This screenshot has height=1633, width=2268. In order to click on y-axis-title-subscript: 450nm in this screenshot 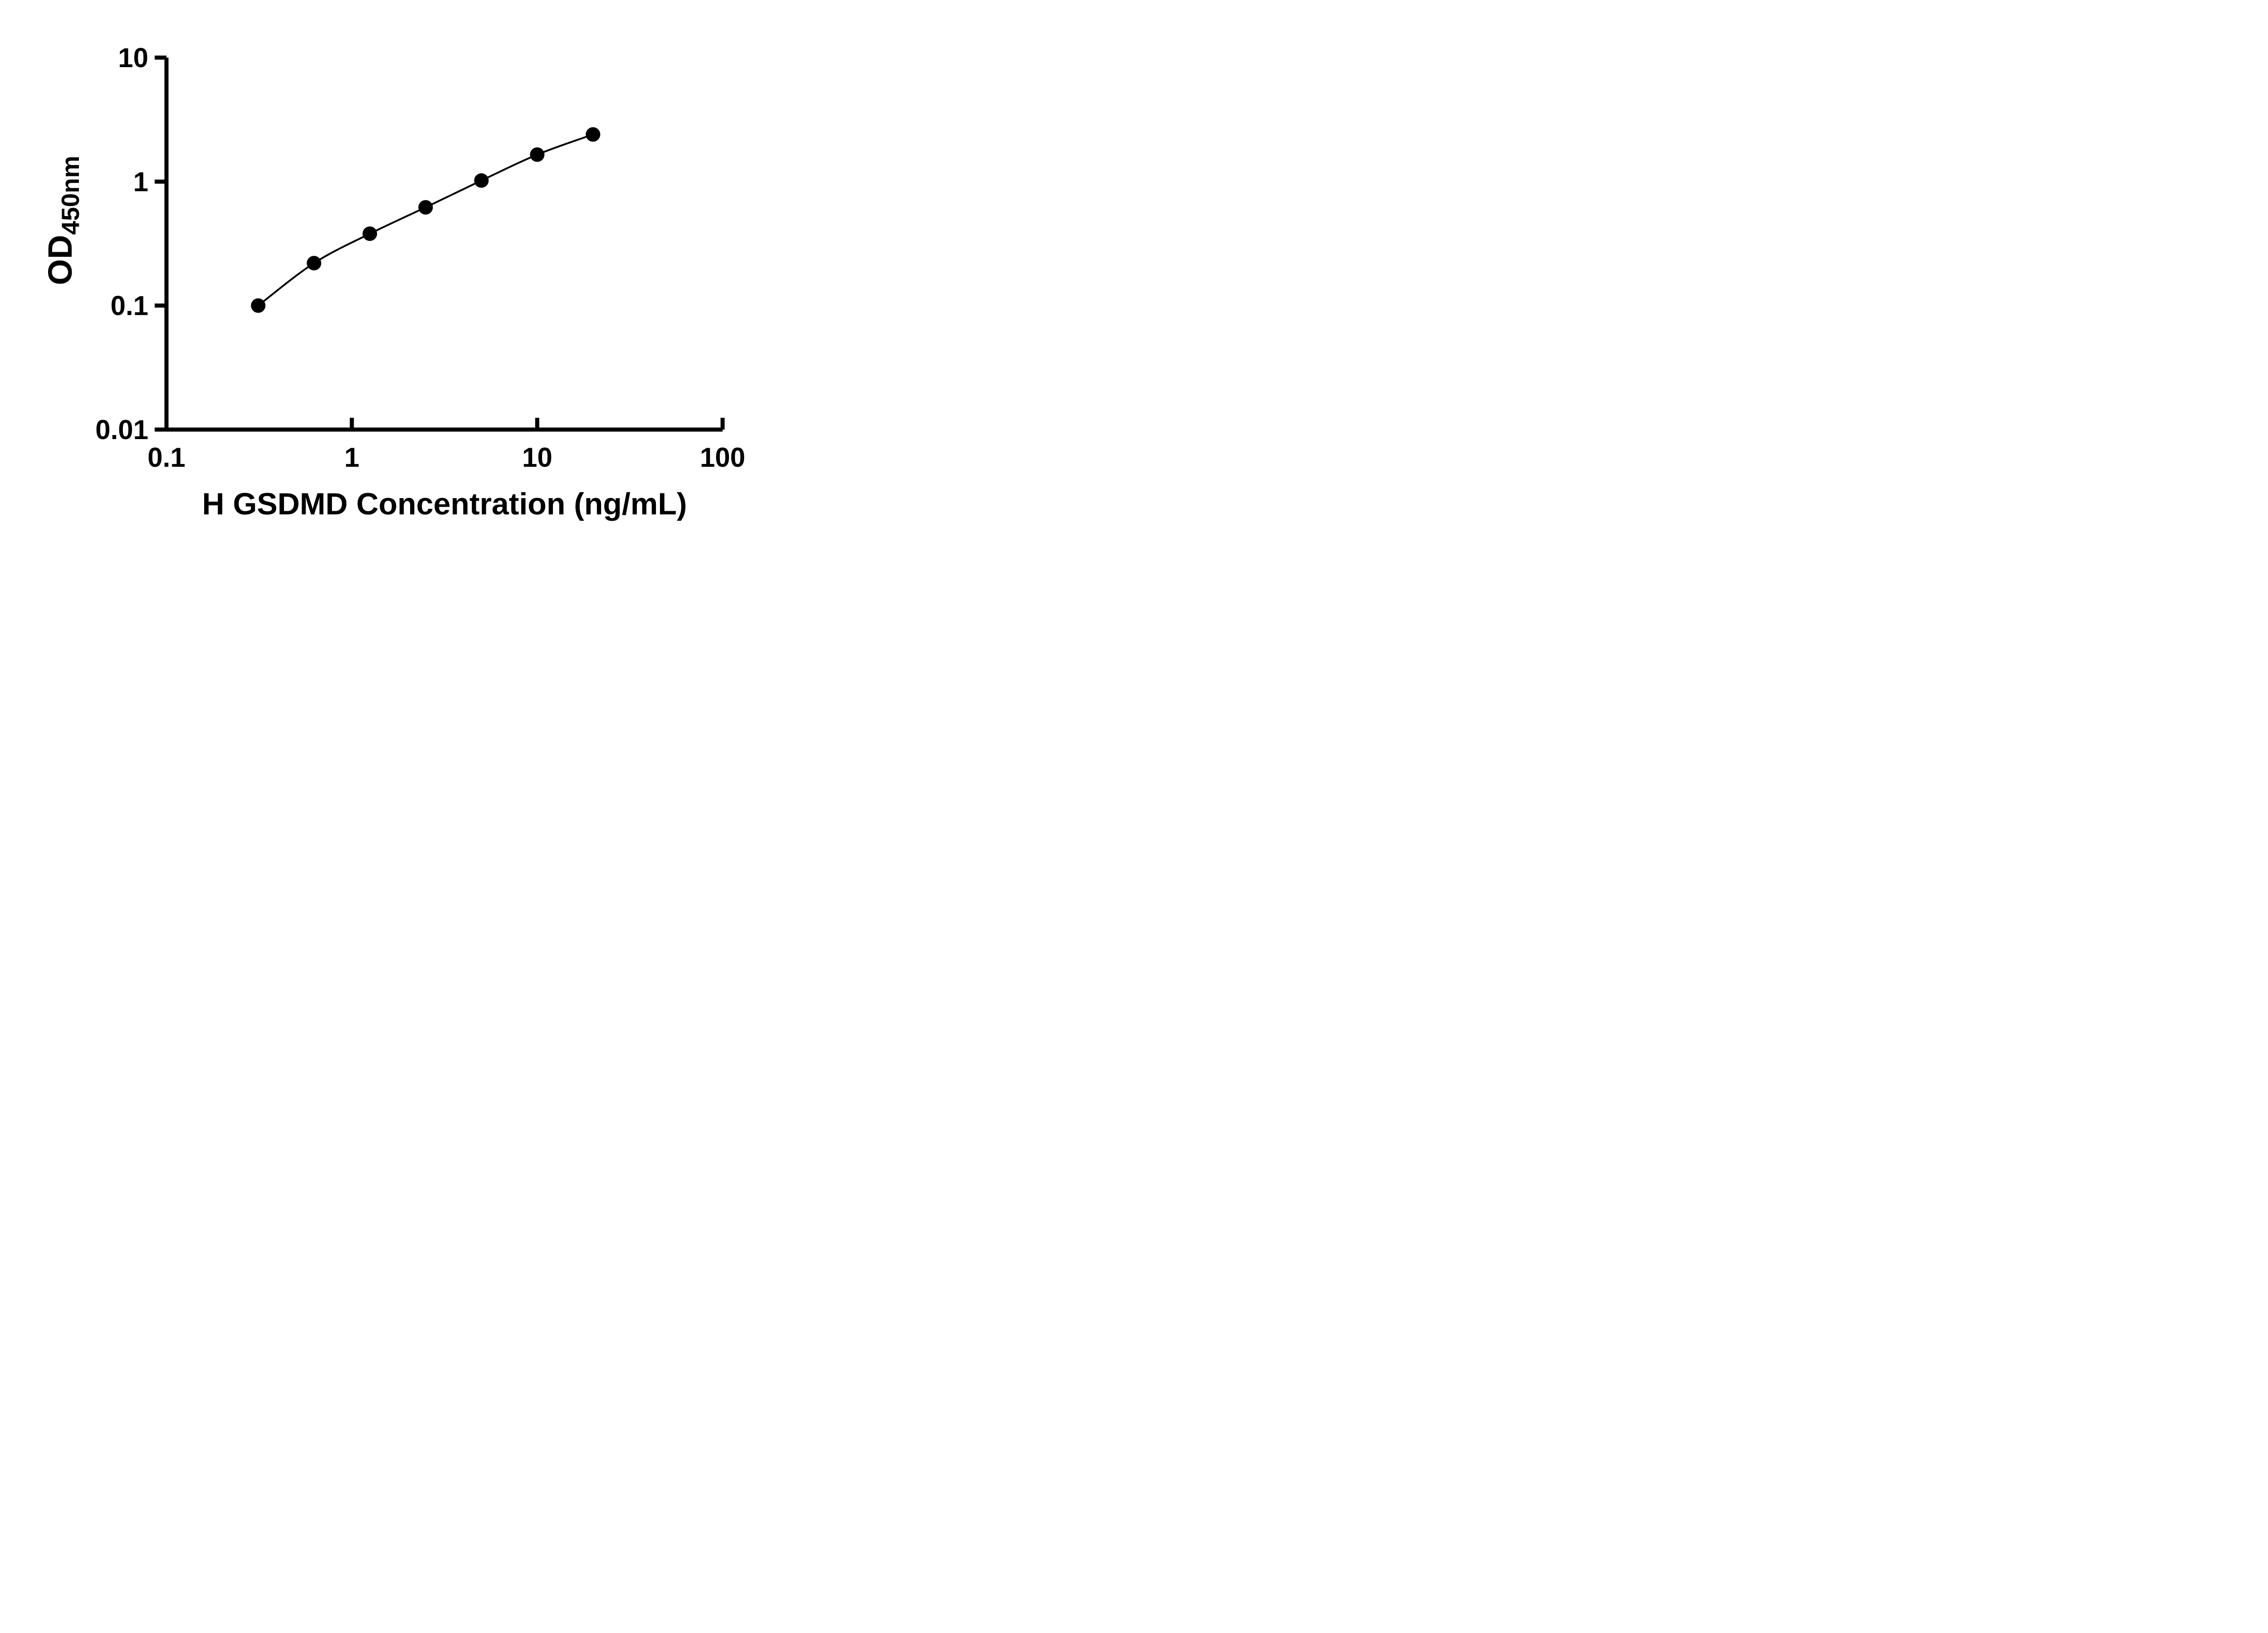, I will do `click(70, 195)`.